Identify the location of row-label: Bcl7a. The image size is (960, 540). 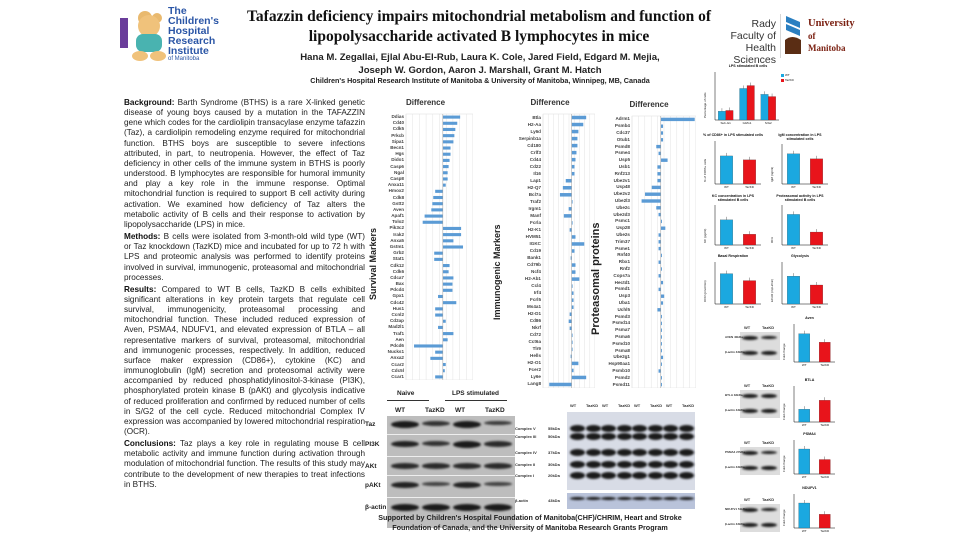
(534, 194).